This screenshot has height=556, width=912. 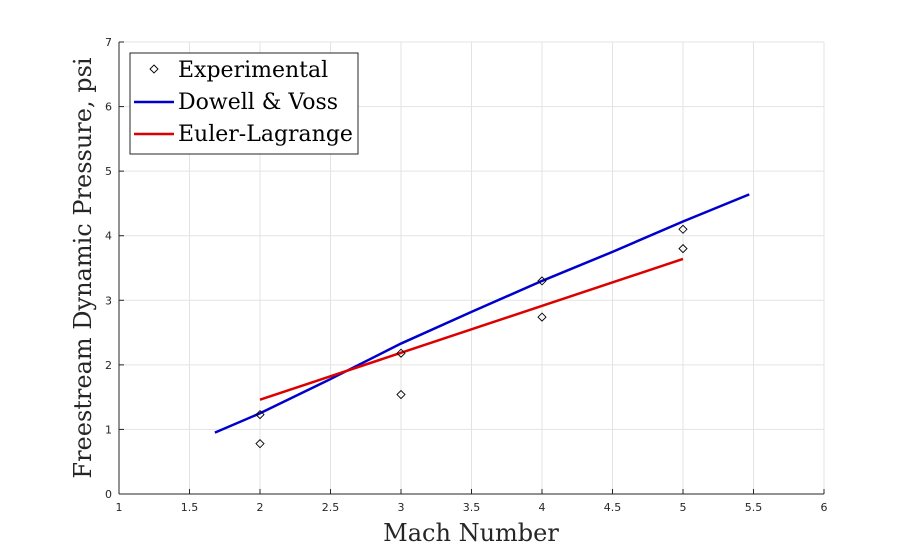 I want to click on x-axis-label: Mach Number, so click(x=471, y=533).